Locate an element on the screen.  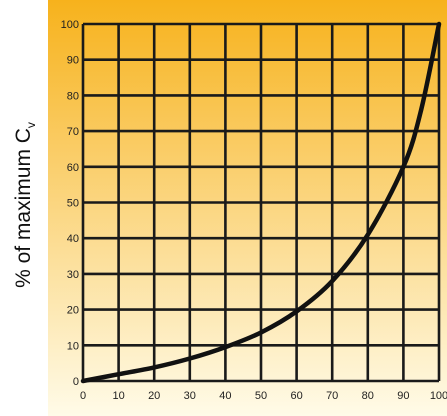
y-tick-label: 60 is located at coordinates (73, 168).